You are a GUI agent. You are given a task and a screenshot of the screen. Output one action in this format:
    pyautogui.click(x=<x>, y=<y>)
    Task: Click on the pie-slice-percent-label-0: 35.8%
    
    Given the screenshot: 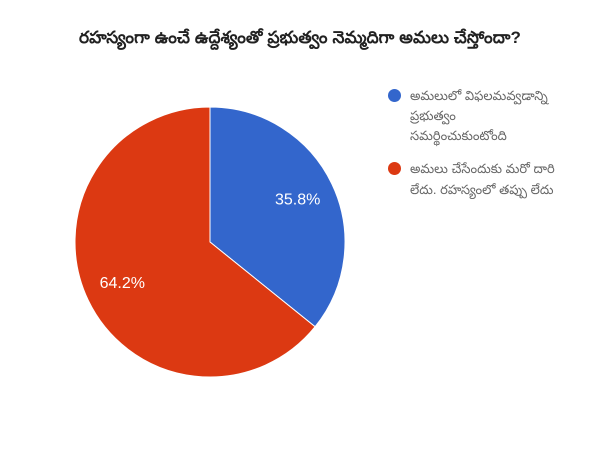 What is the action you would take?
    pyautogui.click(x=297, y=199)
    